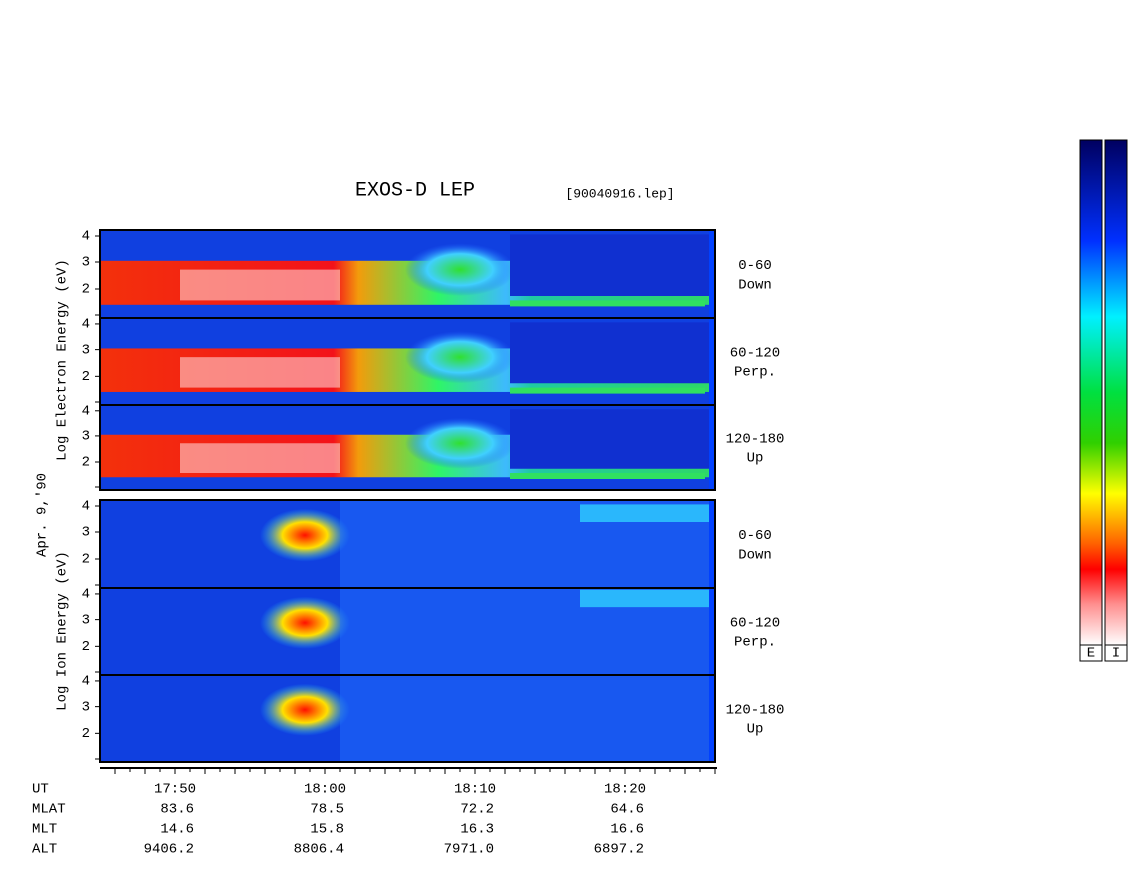 This screenshot has width=1130, height=880. Describe the element at coordinates (625, 790) in the screenshot. I see `time-label: 18:20` at that location.